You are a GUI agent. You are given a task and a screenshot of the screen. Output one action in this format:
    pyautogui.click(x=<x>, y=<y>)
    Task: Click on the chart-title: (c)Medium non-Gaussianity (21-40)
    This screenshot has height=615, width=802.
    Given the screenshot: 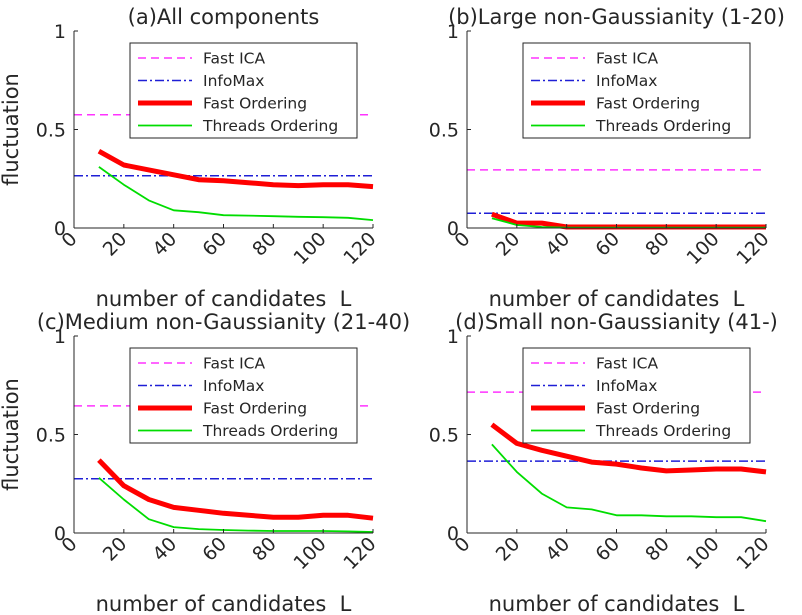 What is the action you would take?
    pyautogui.click(x=223, y=322)
    